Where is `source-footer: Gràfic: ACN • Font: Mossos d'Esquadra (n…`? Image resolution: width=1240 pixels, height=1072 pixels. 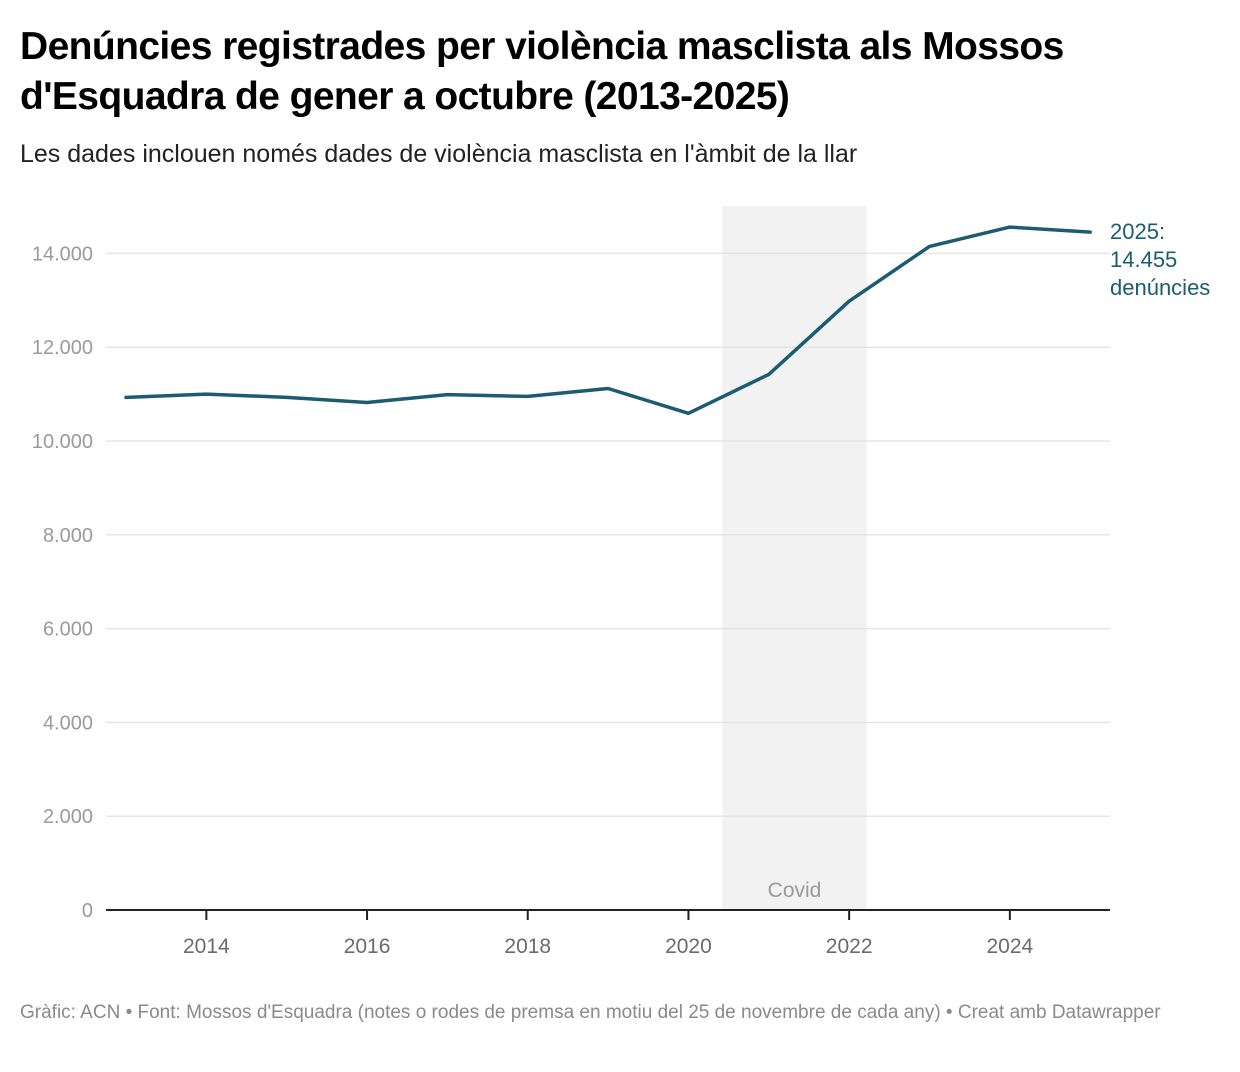
source-footer: Gràfic: ACN • Font: Mossos d'Esquadra (n… is located at coordinates (590, 1012).